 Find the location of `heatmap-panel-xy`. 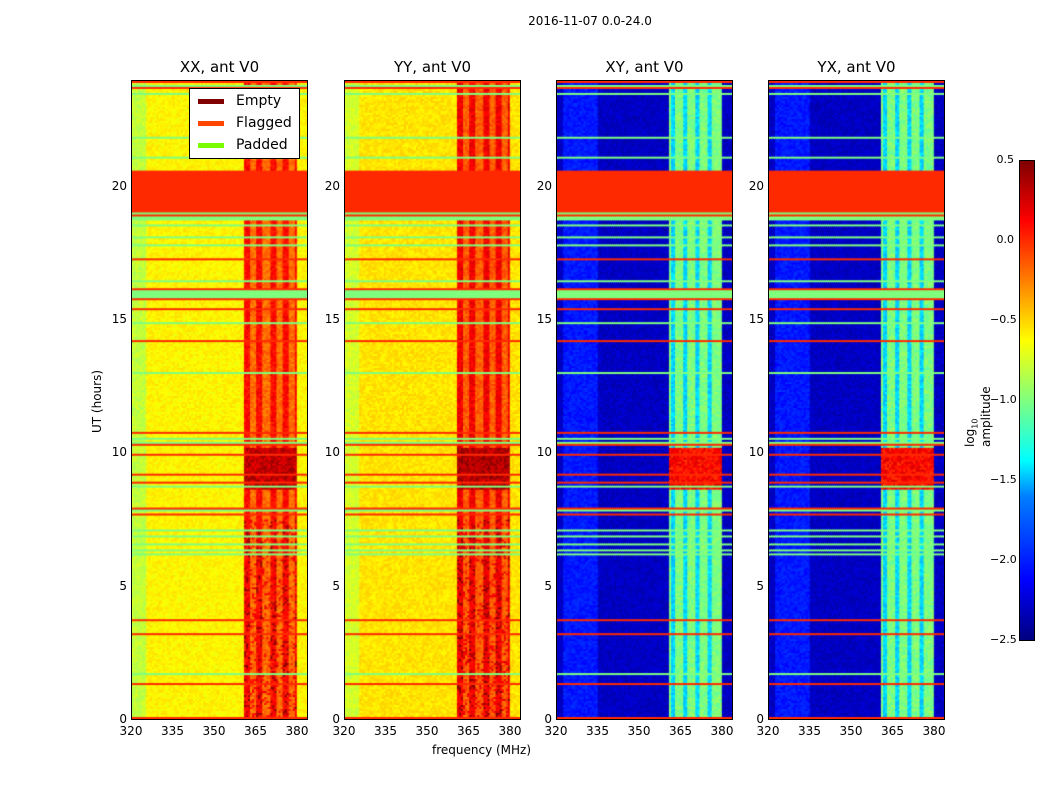

heatmap-panel-xy is located at coordinates (644, 400).